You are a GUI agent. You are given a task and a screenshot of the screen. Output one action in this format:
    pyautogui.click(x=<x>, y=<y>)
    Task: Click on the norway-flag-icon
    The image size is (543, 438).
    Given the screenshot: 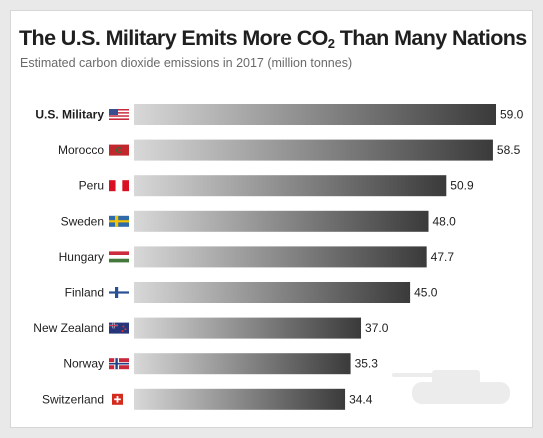 What is the action you would take?
    pyautogui.click(x=119, y=364)
    